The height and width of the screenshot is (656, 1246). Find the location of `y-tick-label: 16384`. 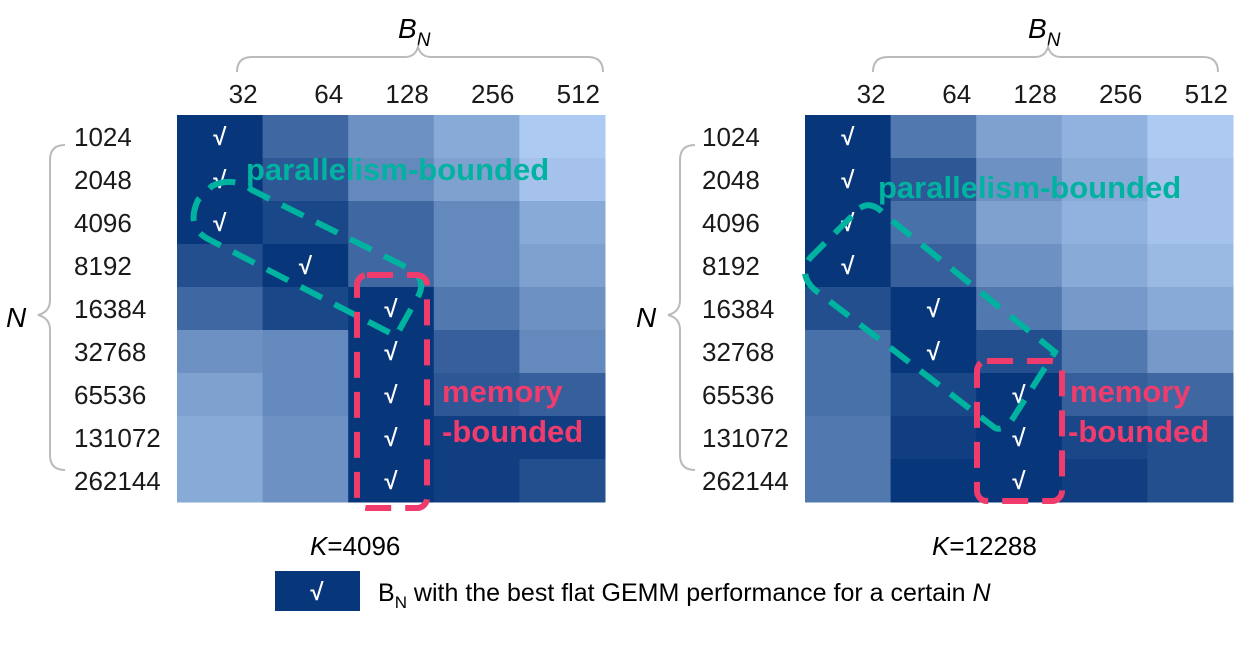

y-tick-label: 16384 is located at coordinates (738, 309).